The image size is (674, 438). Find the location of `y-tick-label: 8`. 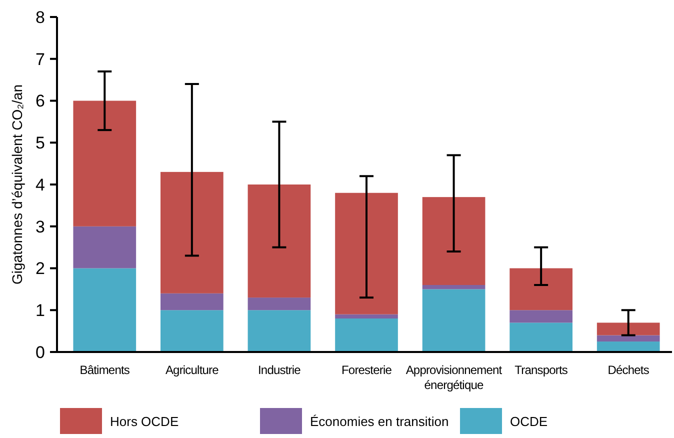

y-tick-label: 8 is located at coordinates (40, 17).